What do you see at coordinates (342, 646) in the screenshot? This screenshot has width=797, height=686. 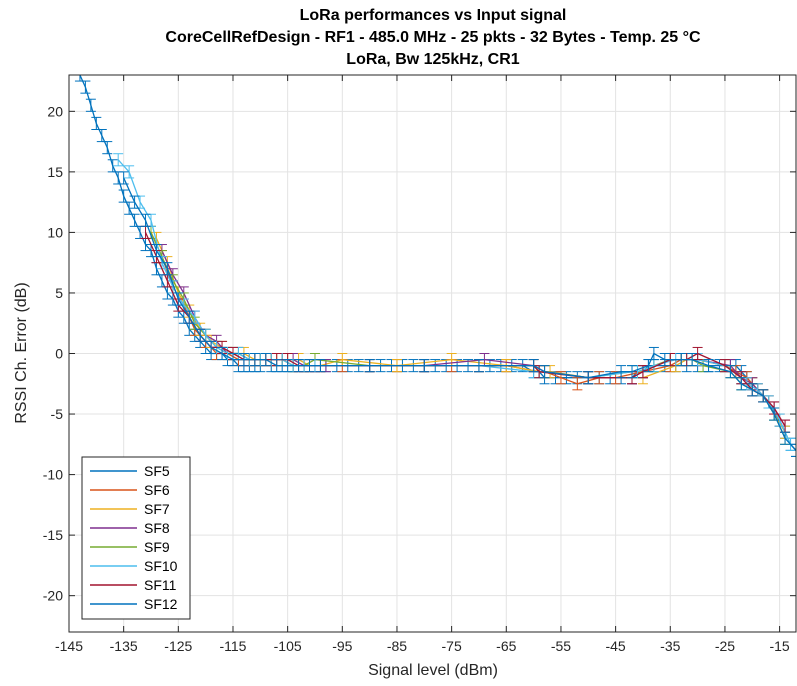 I see `x-tick-label: -95` at bounding box center [342, 646].